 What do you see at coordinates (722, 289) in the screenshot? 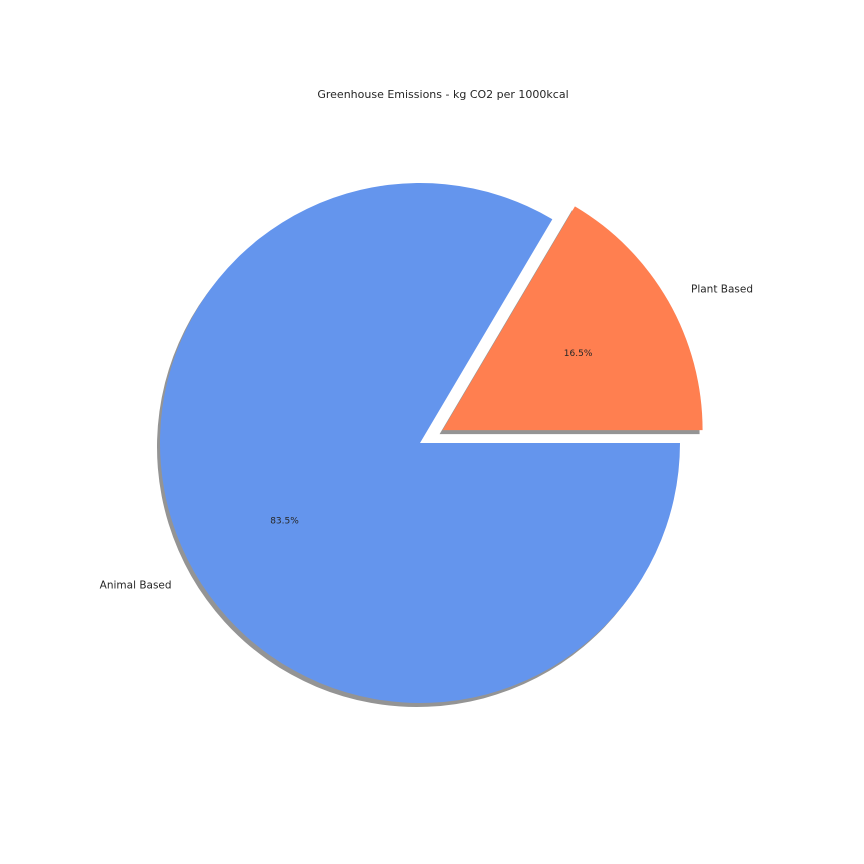
I see `slice-label-plant-based: Plant Based` at bounding box center [722, 289].